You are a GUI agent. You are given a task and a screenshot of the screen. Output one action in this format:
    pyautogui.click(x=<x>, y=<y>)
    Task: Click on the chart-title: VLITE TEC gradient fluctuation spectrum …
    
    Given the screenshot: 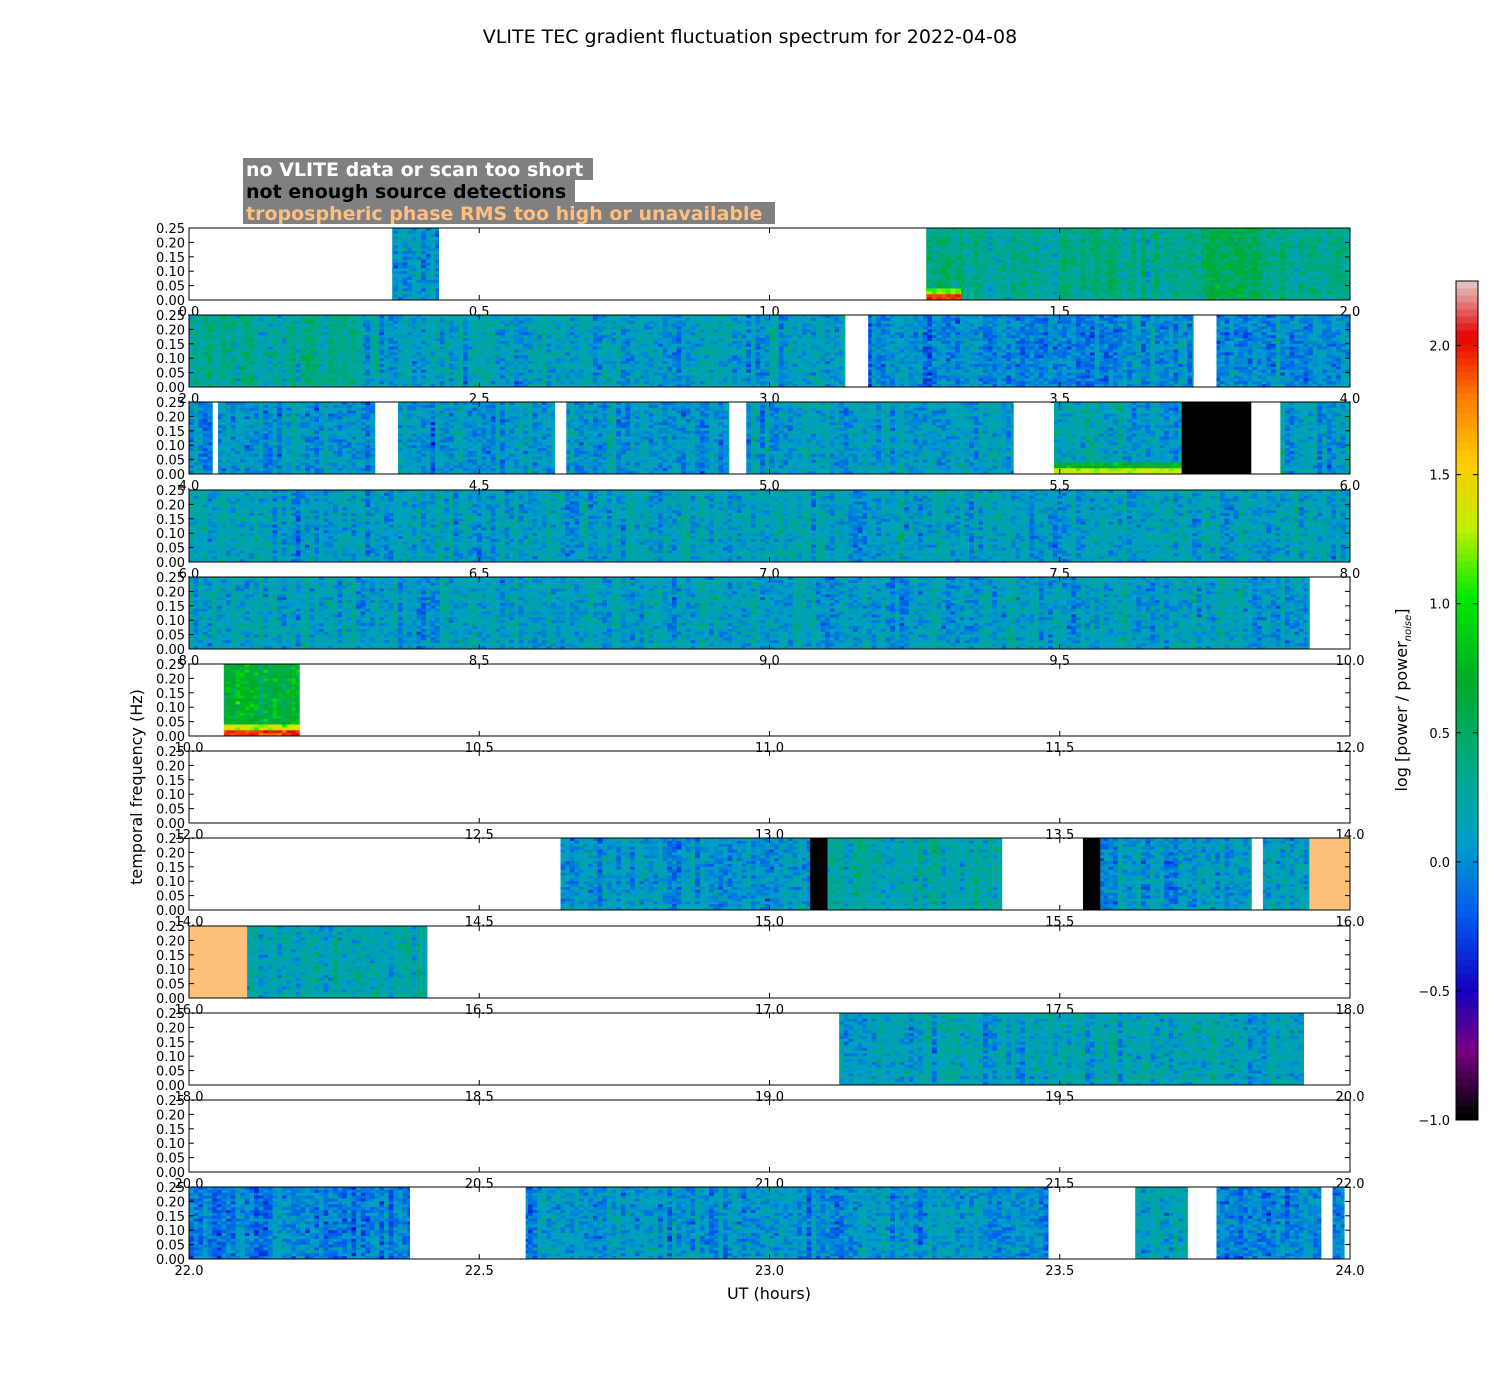 What is the action you would take?
    pyautogui.click(x=750, y=37)
    